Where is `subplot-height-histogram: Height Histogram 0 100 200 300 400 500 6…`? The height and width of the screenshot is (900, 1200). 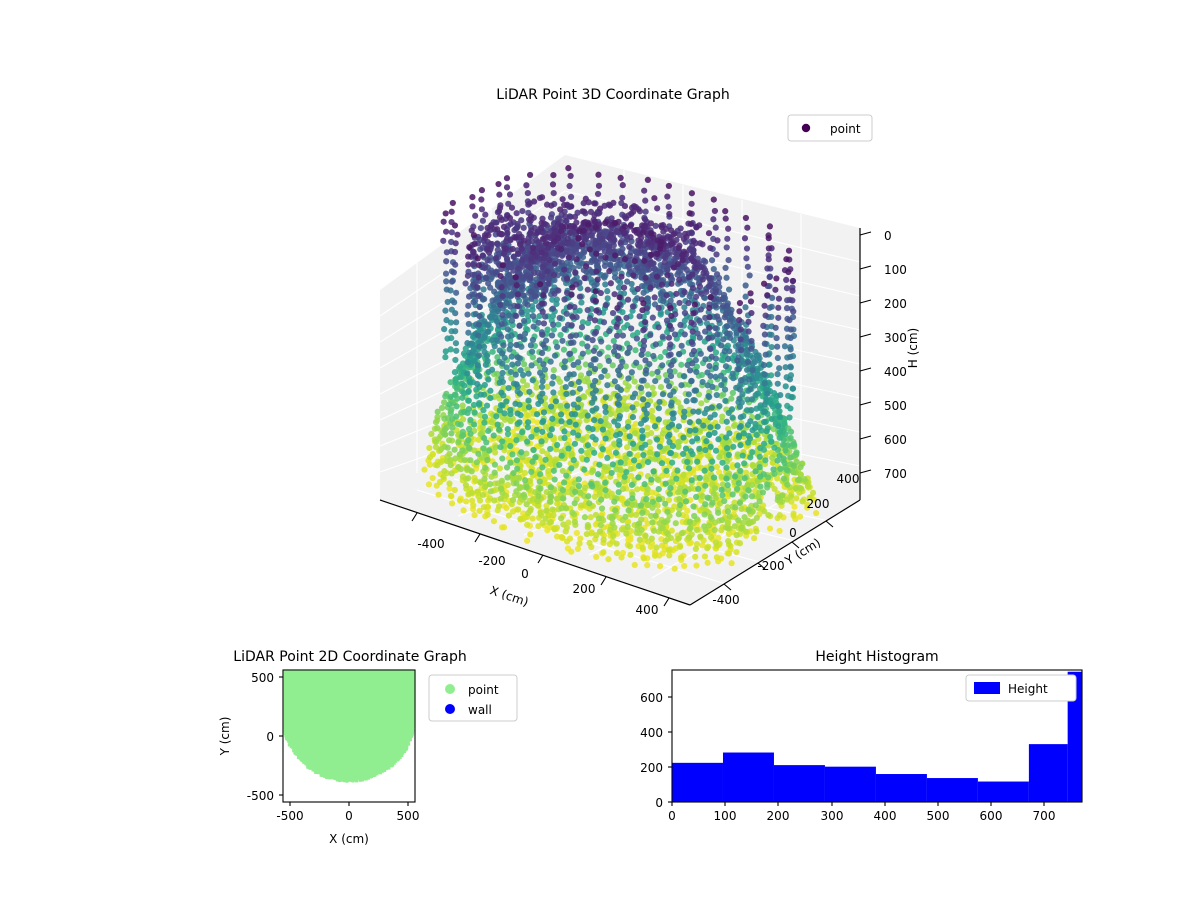 subplot-height-histogram: Height Histogram 0 100 200 300 400 500 6… is located at coordinates (861, 736).